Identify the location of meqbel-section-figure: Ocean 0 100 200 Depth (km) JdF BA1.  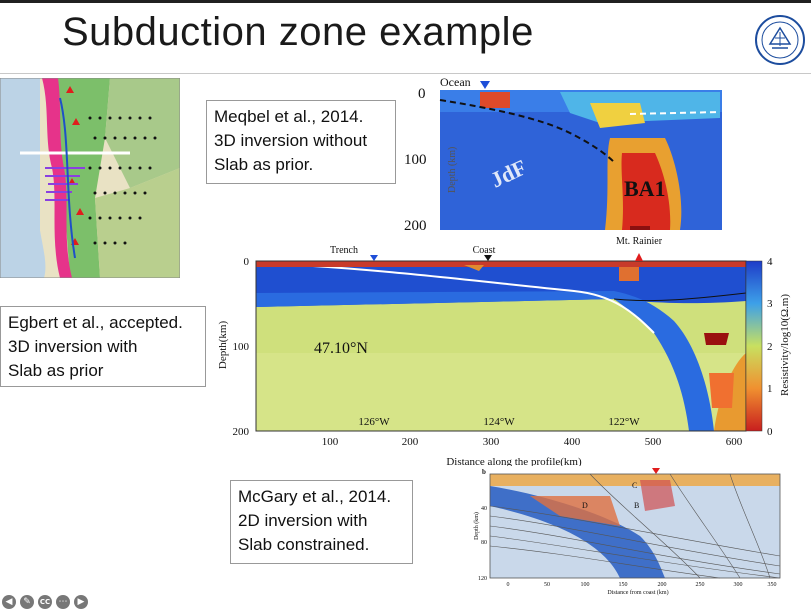
(561, 154).